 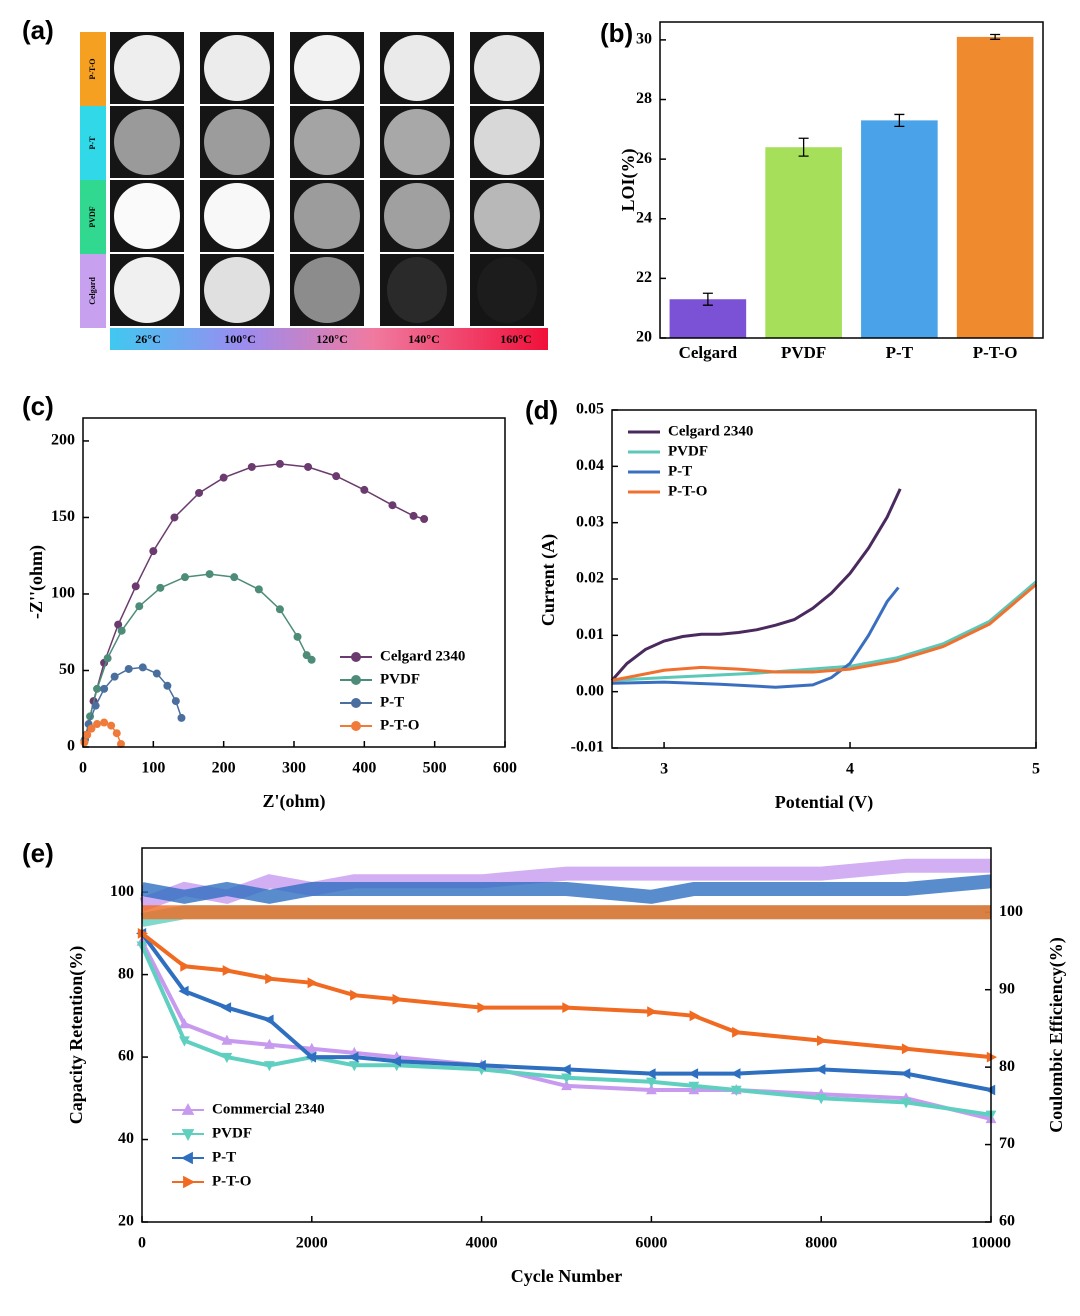 I want to click on y-tick-label: 0.00, so click(x=590, y=690).